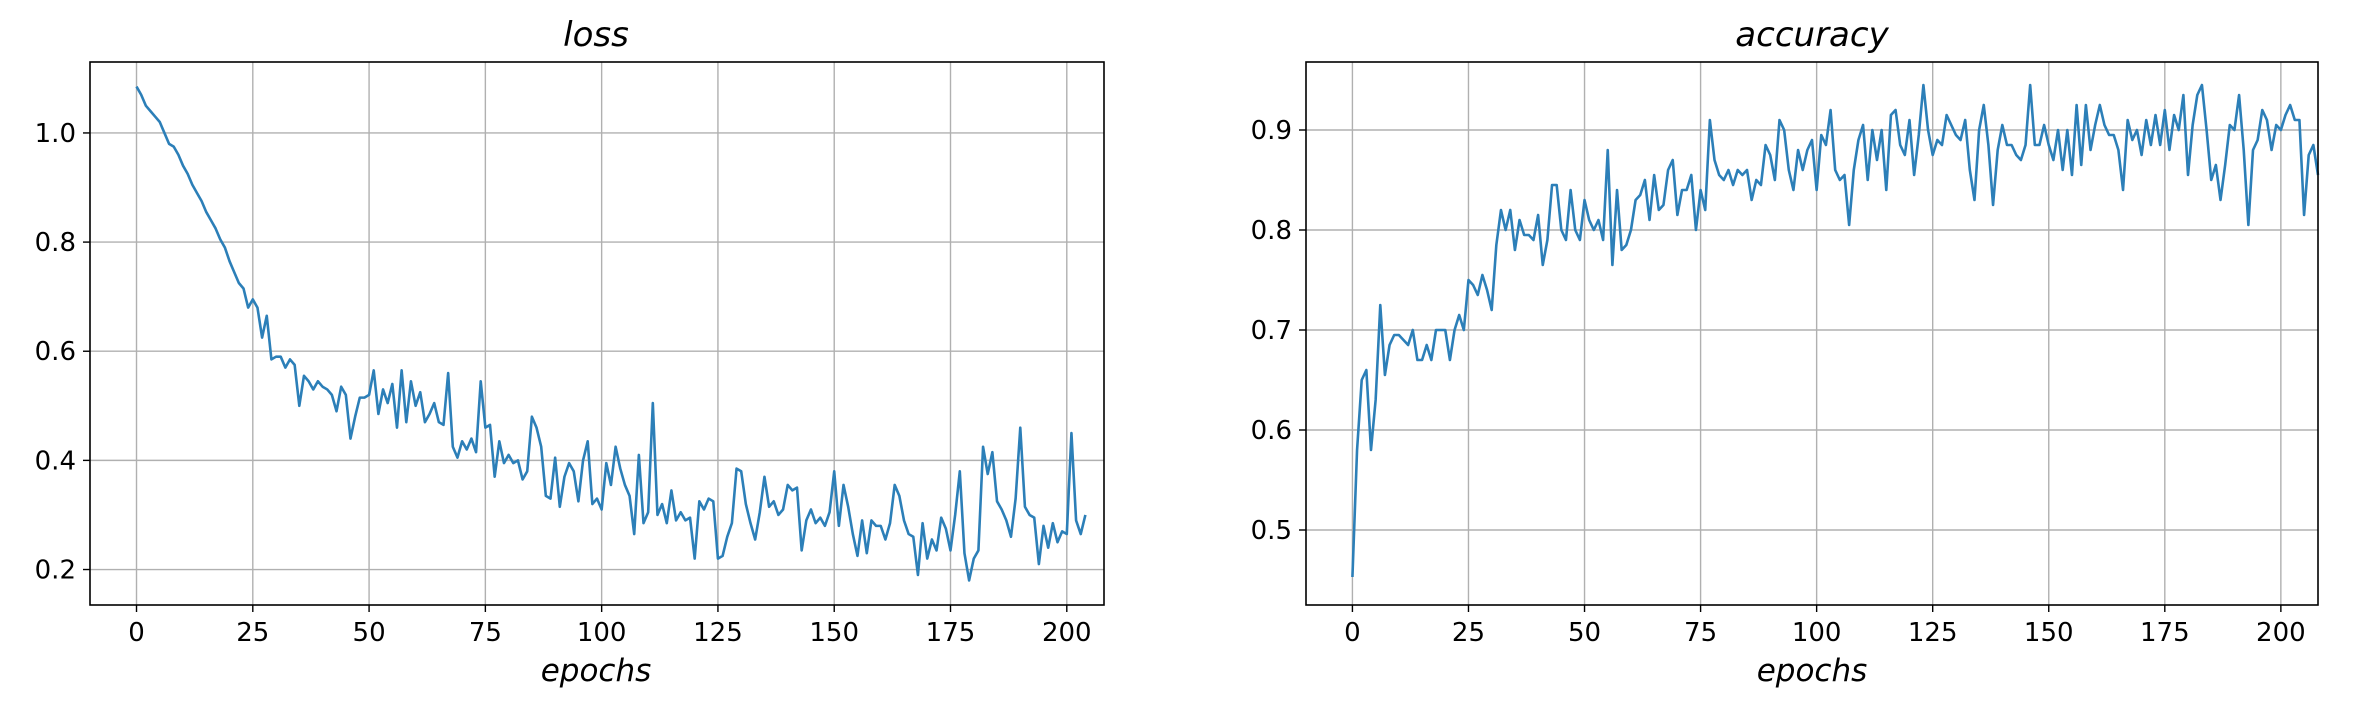  I want to click on accuracy-y-tick-label: 0.5, so click(1271, 531).